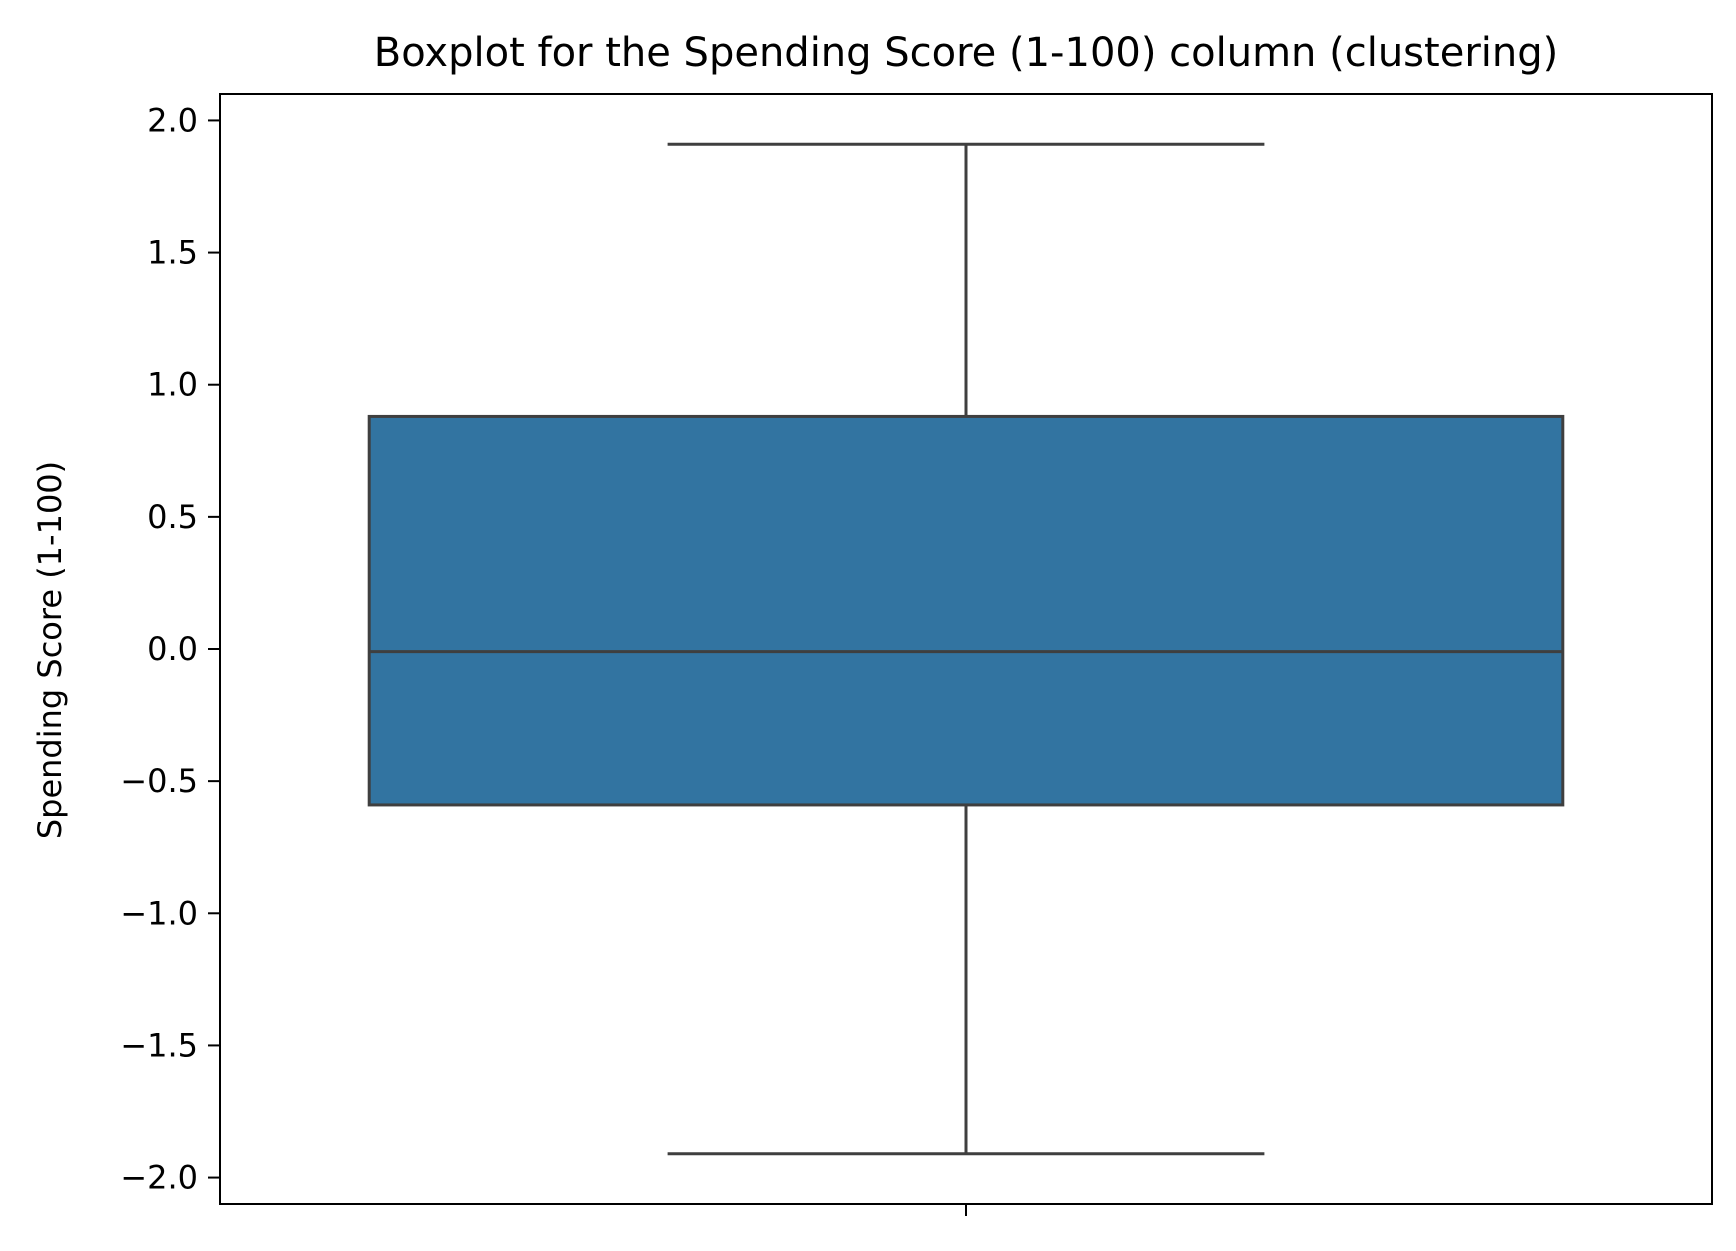 The height and width of the screenshot is (1251, 1736). What do you see at coordinates (172, 120) in the screenshot?
I see `y-tick-label: 2.0` at bounding box center [172, 120].